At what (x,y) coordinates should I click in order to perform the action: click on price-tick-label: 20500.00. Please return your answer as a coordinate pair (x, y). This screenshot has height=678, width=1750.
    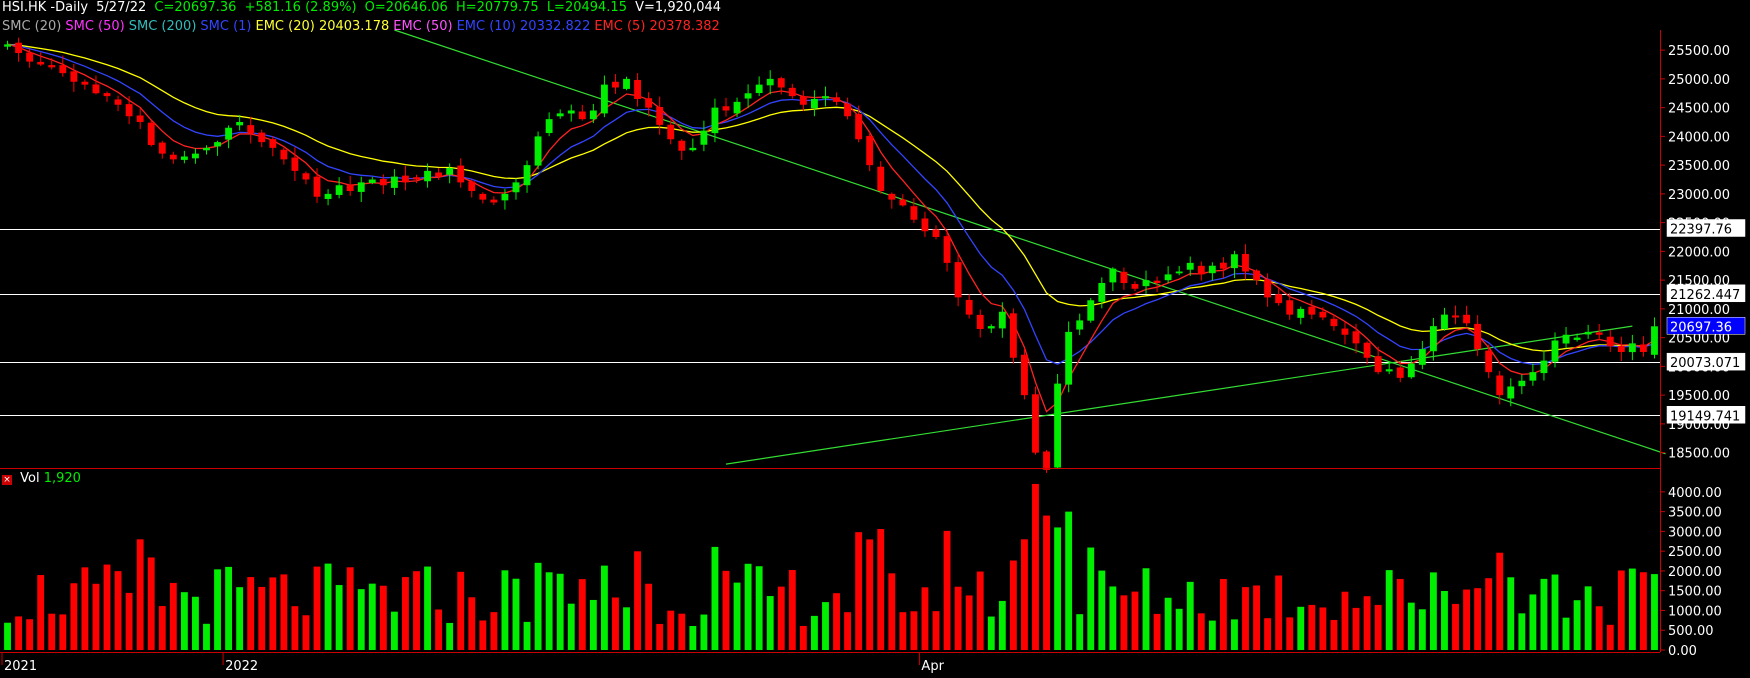
    Looking at the image, I should click on (1699, 339).